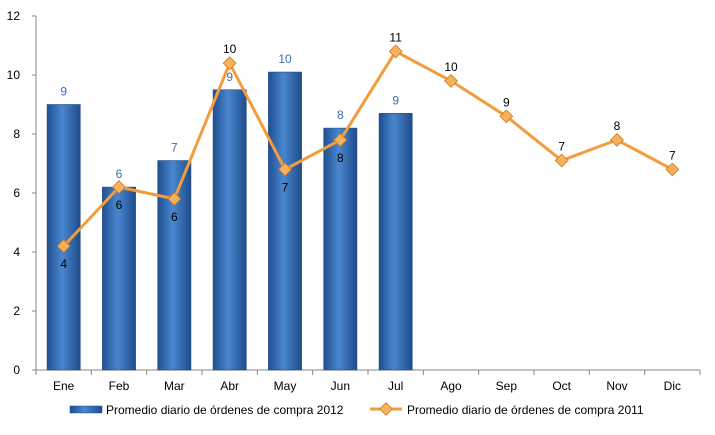  Describe the element at coordinates (340, 115) in the screenshot. I see `bar-data-label: 8` at that location.